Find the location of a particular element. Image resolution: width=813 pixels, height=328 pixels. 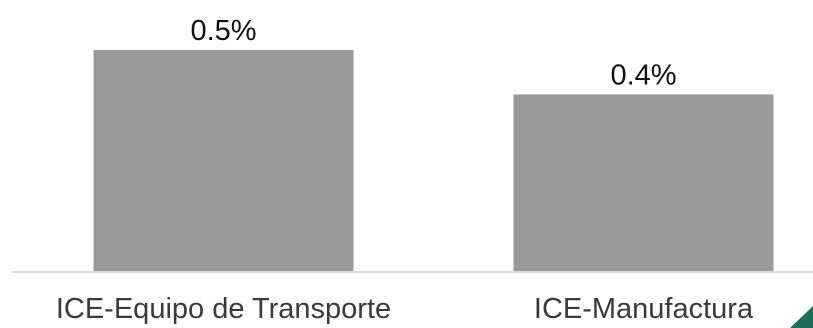

category-label-0: ICE-Equipo de Transporte is located at coordinates (223, 309).